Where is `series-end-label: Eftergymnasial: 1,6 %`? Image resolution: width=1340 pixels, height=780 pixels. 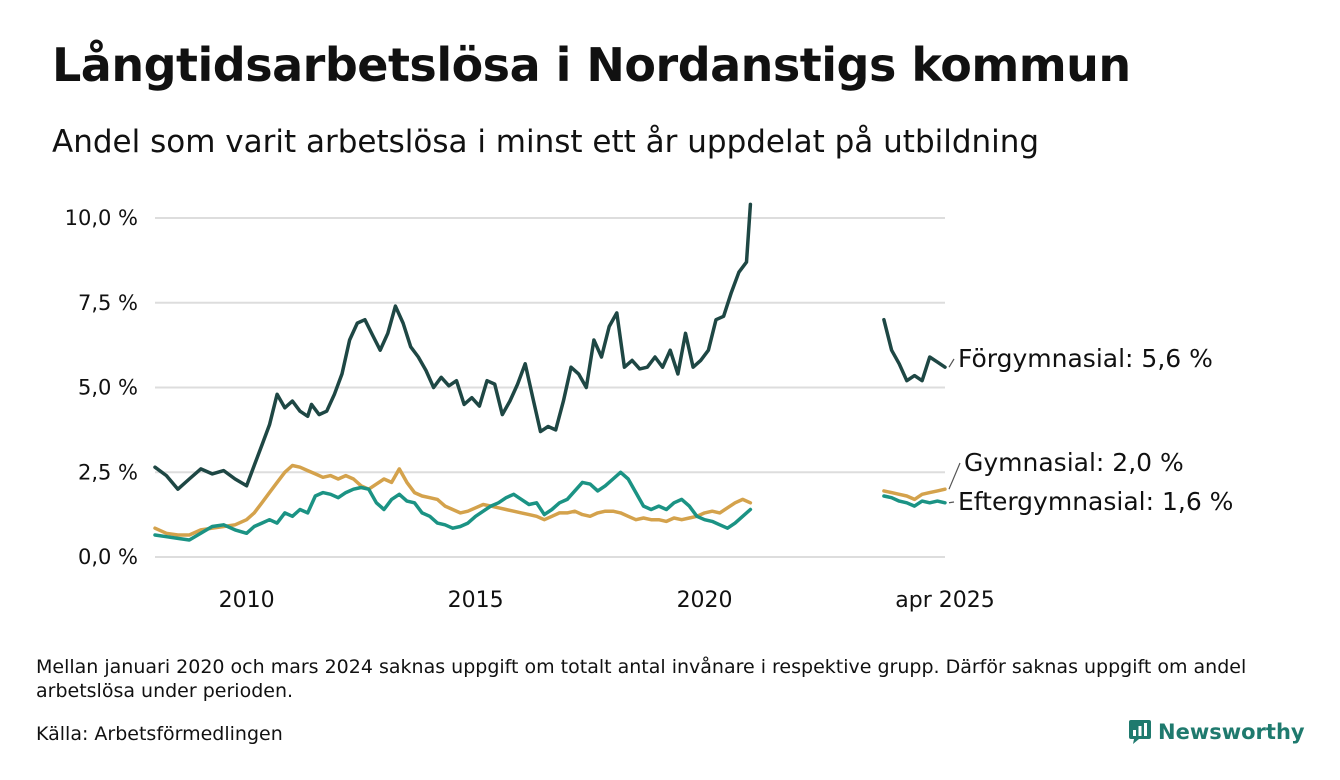
series-end-label: Eftergymnasial: 1,6 % is located at coordinates (1095, 501).